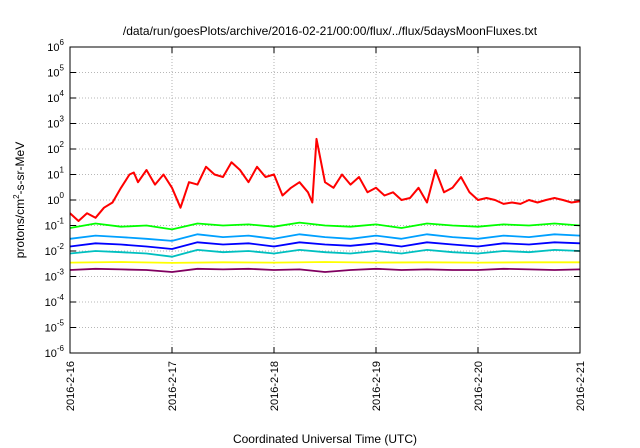 This screenshot has height=448, width=640. Describe the element at coordinates (55, 148) in the screenshot. I see `y-tick-label: 10²` at that location.